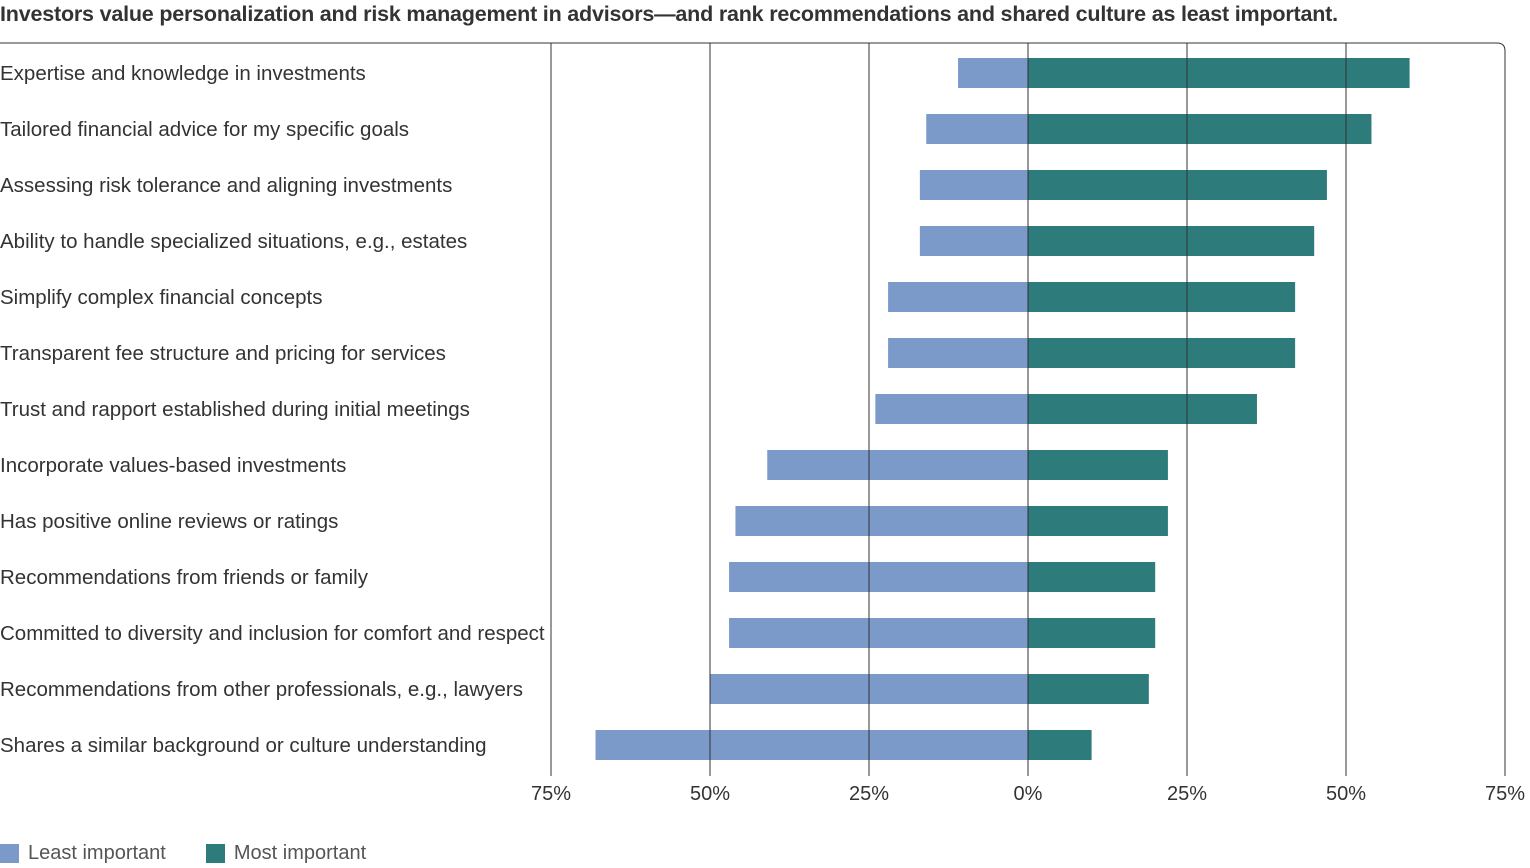  What do you see at coordinates (300, 853) in the screenshot?
I see `legend-label-most: Most important` at bounding box center [300, 853].